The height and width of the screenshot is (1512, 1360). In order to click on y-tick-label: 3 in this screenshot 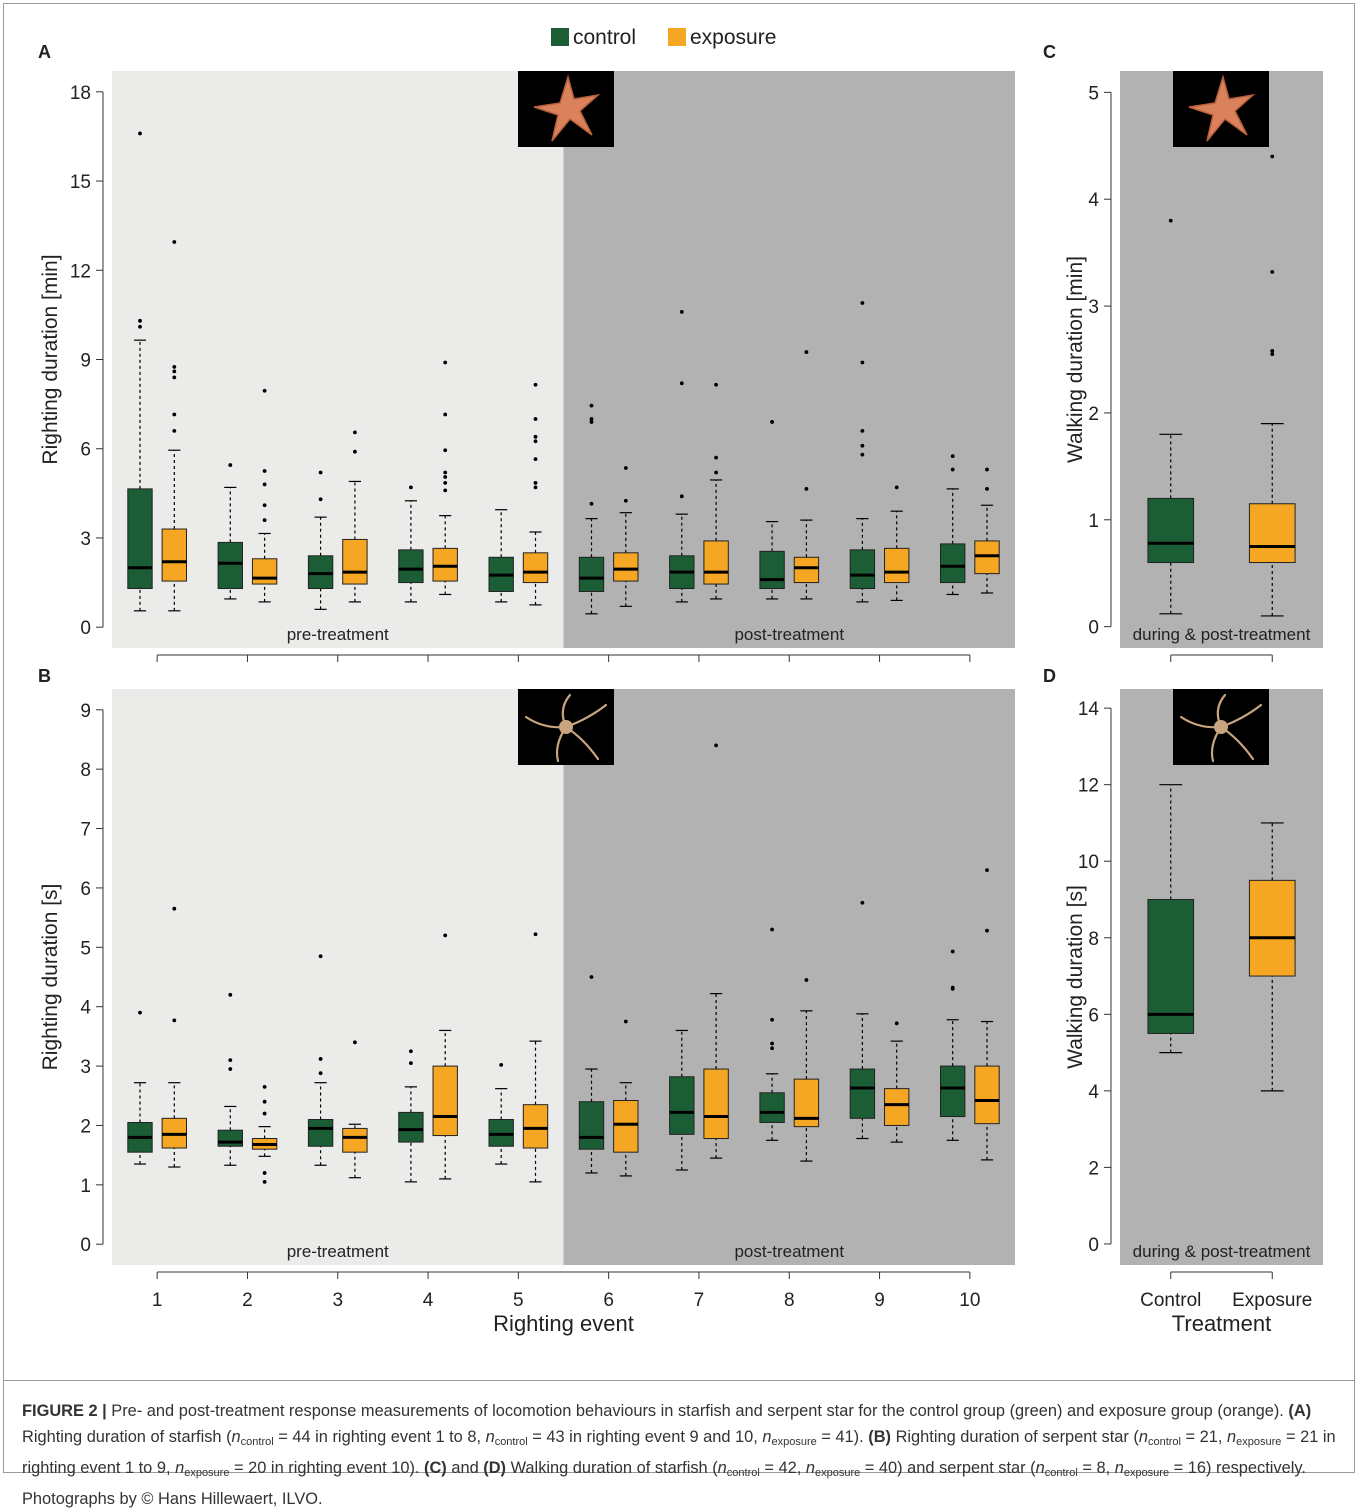, I will do `click(85, 539)`.